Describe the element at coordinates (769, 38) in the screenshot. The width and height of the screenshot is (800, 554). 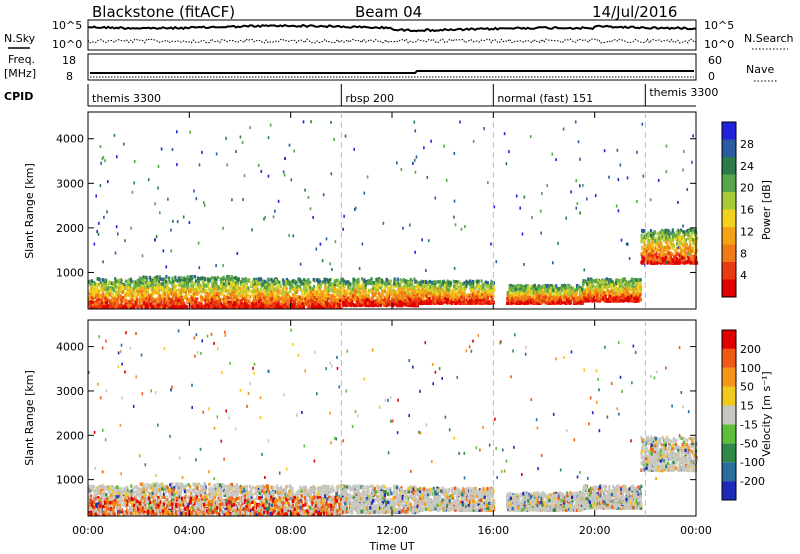
I see `nsearch-label: N.Search` at that location.